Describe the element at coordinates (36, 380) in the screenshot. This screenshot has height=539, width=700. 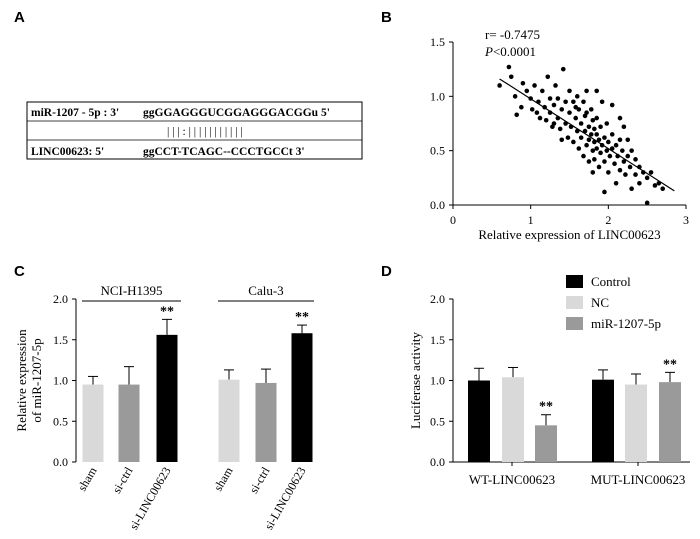
I see `y-axis-title-line: of miR-1207-5p` at that location.